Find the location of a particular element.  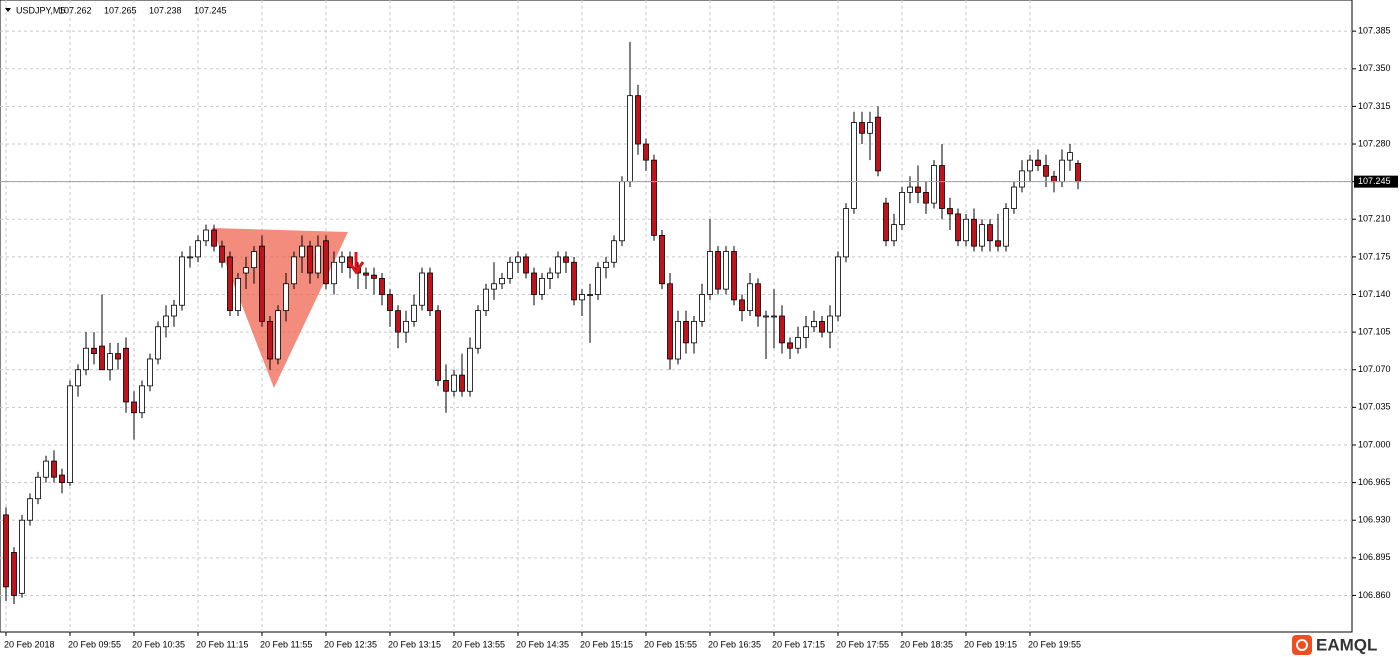

y-tick-label: 106.965 is located at coordinates (1374, 482).